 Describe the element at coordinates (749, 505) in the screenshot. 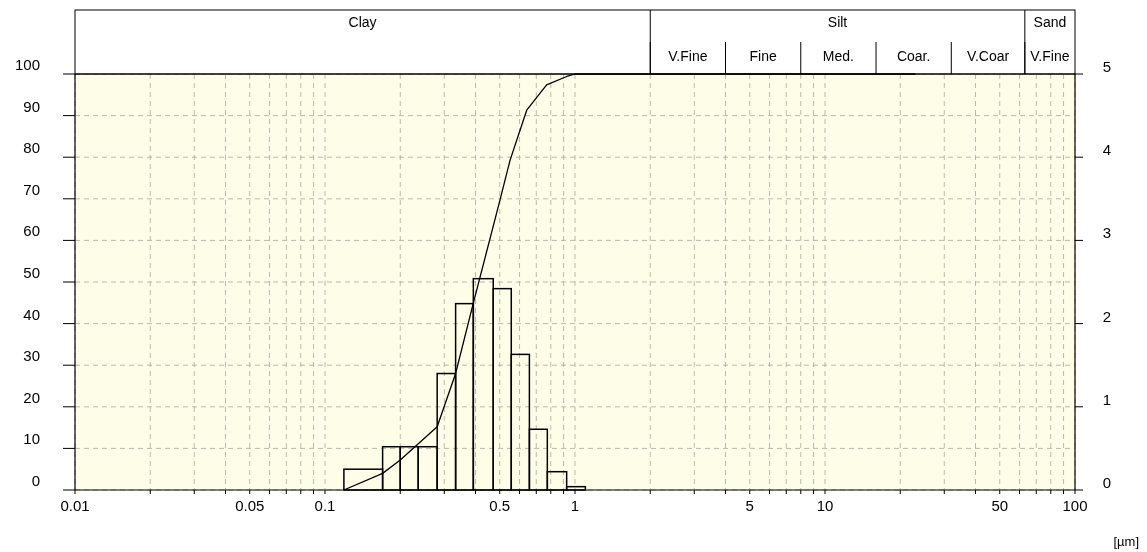

I see `x-tick-label: 5` at that location.